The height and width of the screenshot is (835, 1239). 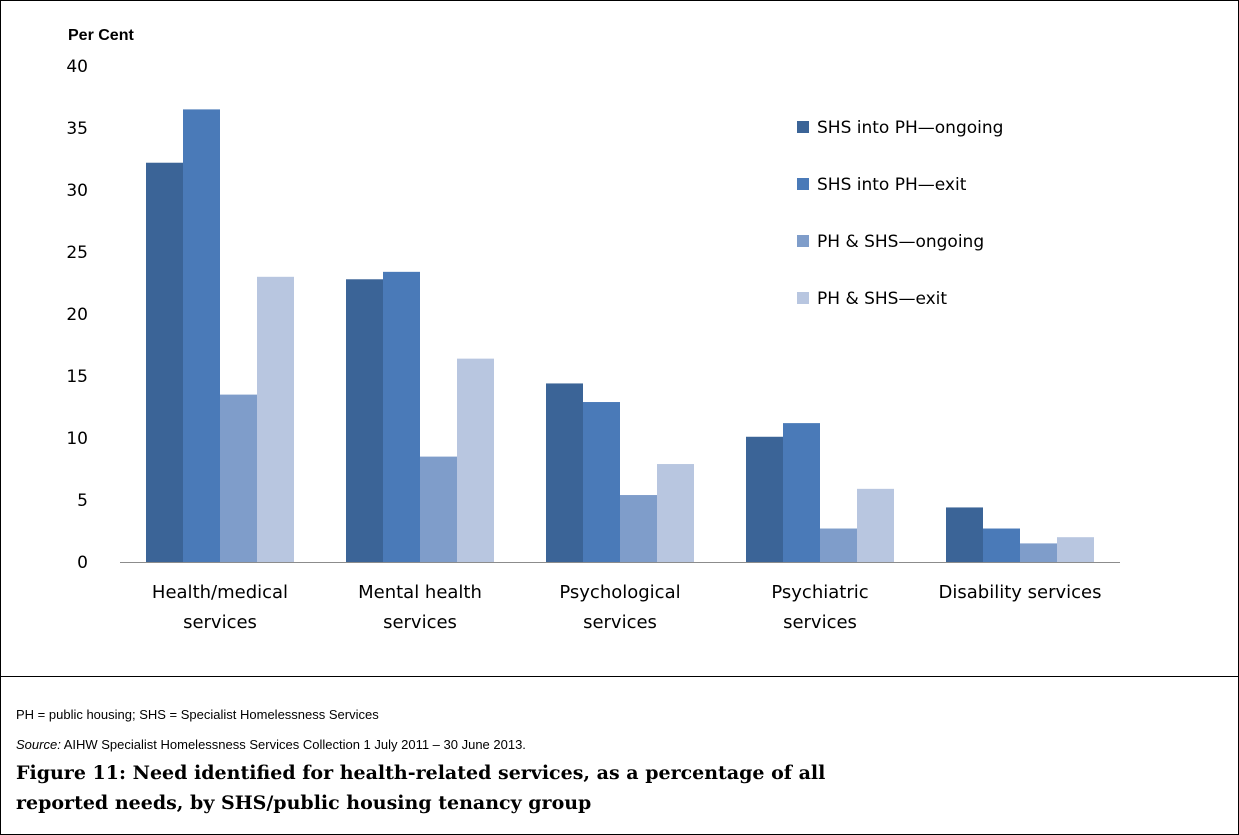 What do you see at coordinates (220, 592) in the screenshot?
I see `x-tick-label: Health/medical` at bounding box center [220, 592].